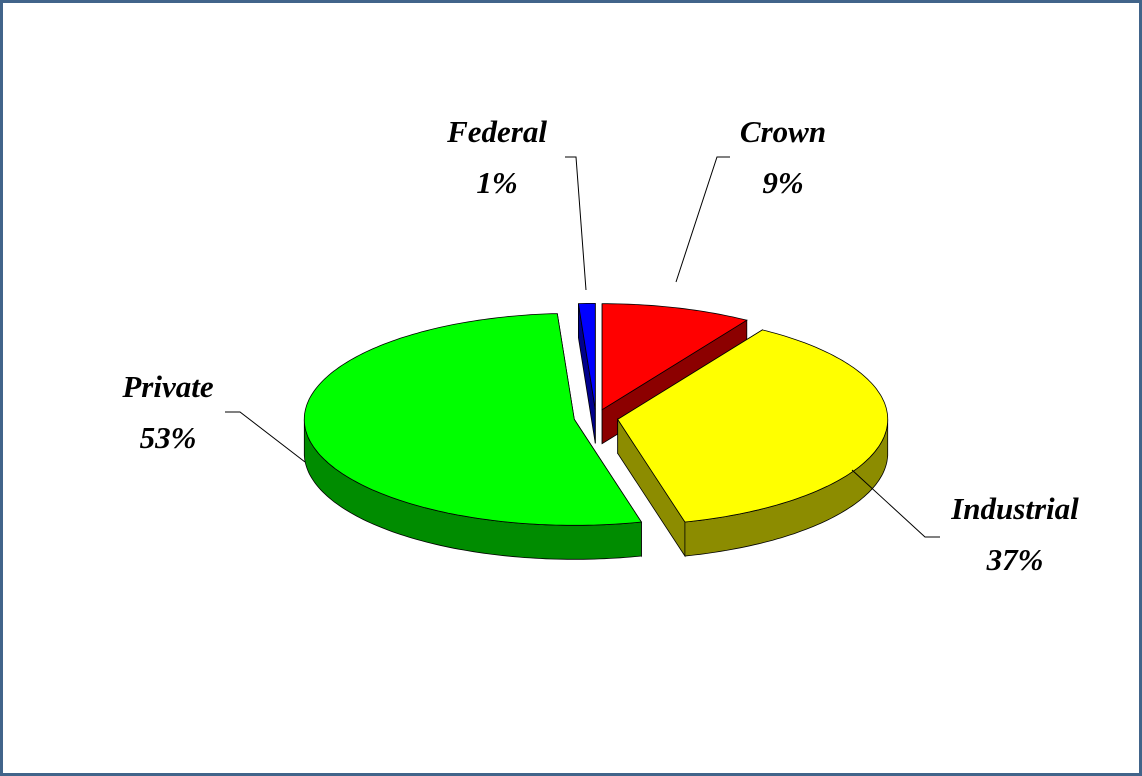 Image resolution: width=1142 pixels, height=776 pixels. What do you see at coordinates (1015, 559) in the screenshot?
I see `value-label: 37%` at bounding box center [1015, 559].